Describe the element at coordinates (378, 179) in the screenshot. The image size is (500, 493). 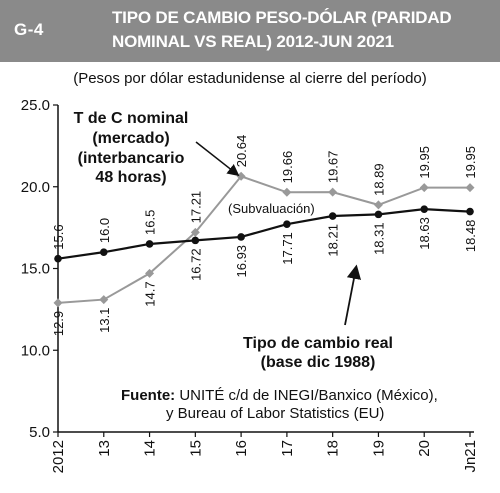
I see `nominal-data-label: 18.89` at that location.